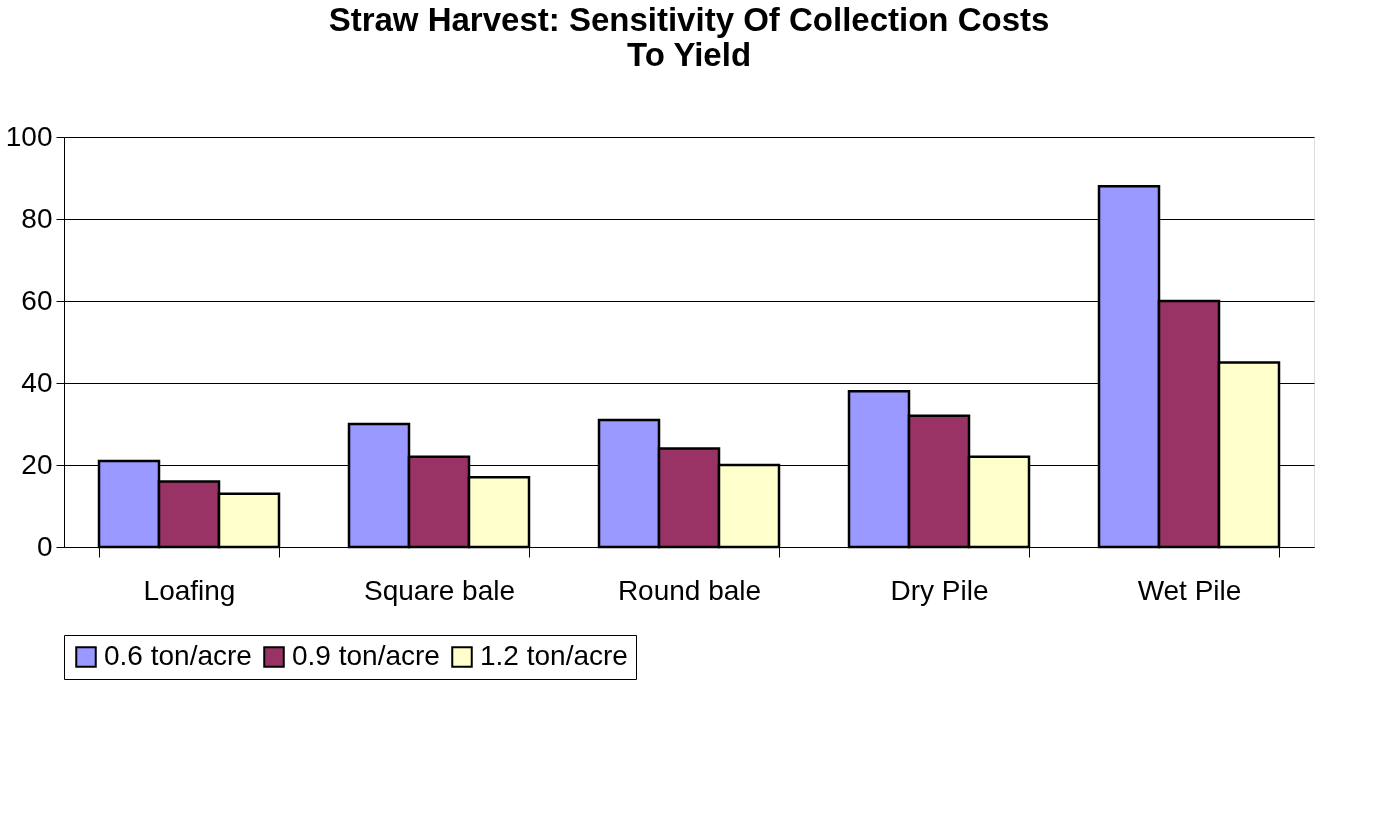 This screenshot has height=830, width=1394. What do you see at coordinates (44, 546) in the screenshot?
I see `y-tick-label: 0` at bounding box center [44, 546].